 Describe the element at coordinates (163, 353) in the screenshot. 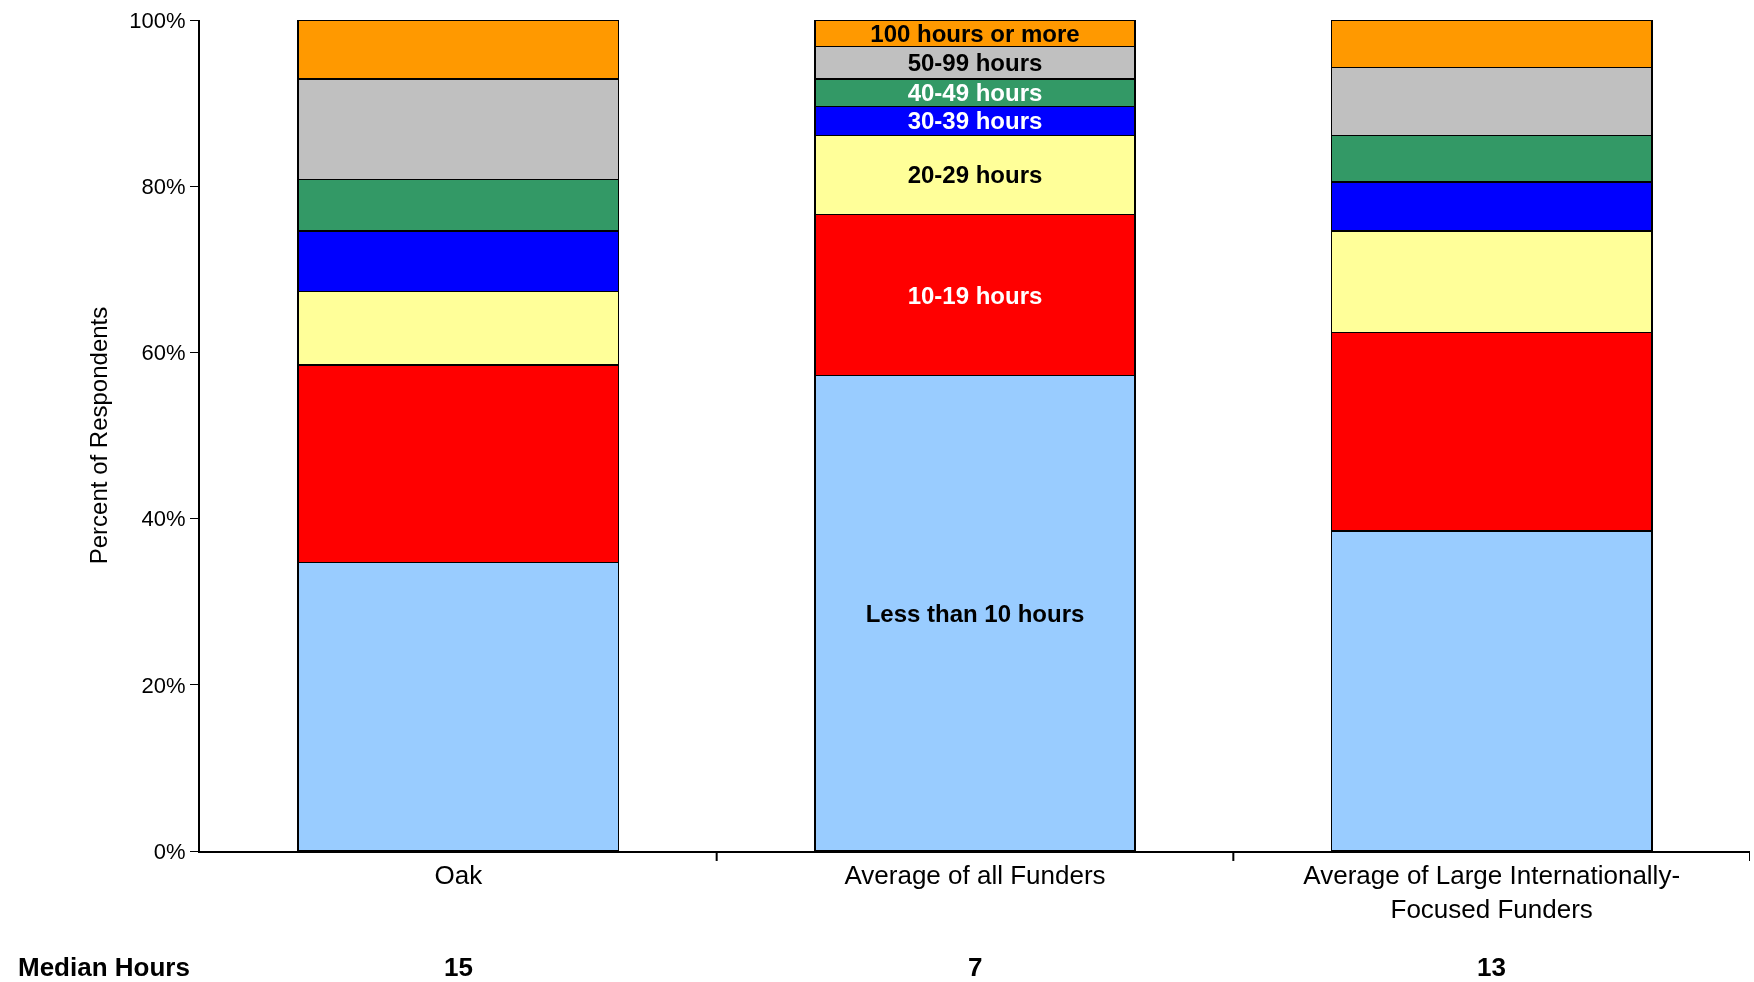

I see `y-tick-label: 60%` at that location.